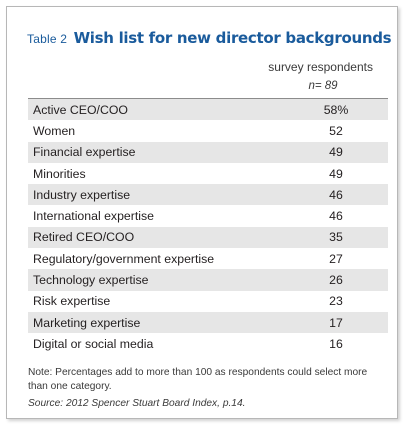 This screenshot has width=407, height=429. What do you see at coordinates (208, 173) in the screenshot?
I see `table-row: Minorities 49` at bounding box center [208, 173].